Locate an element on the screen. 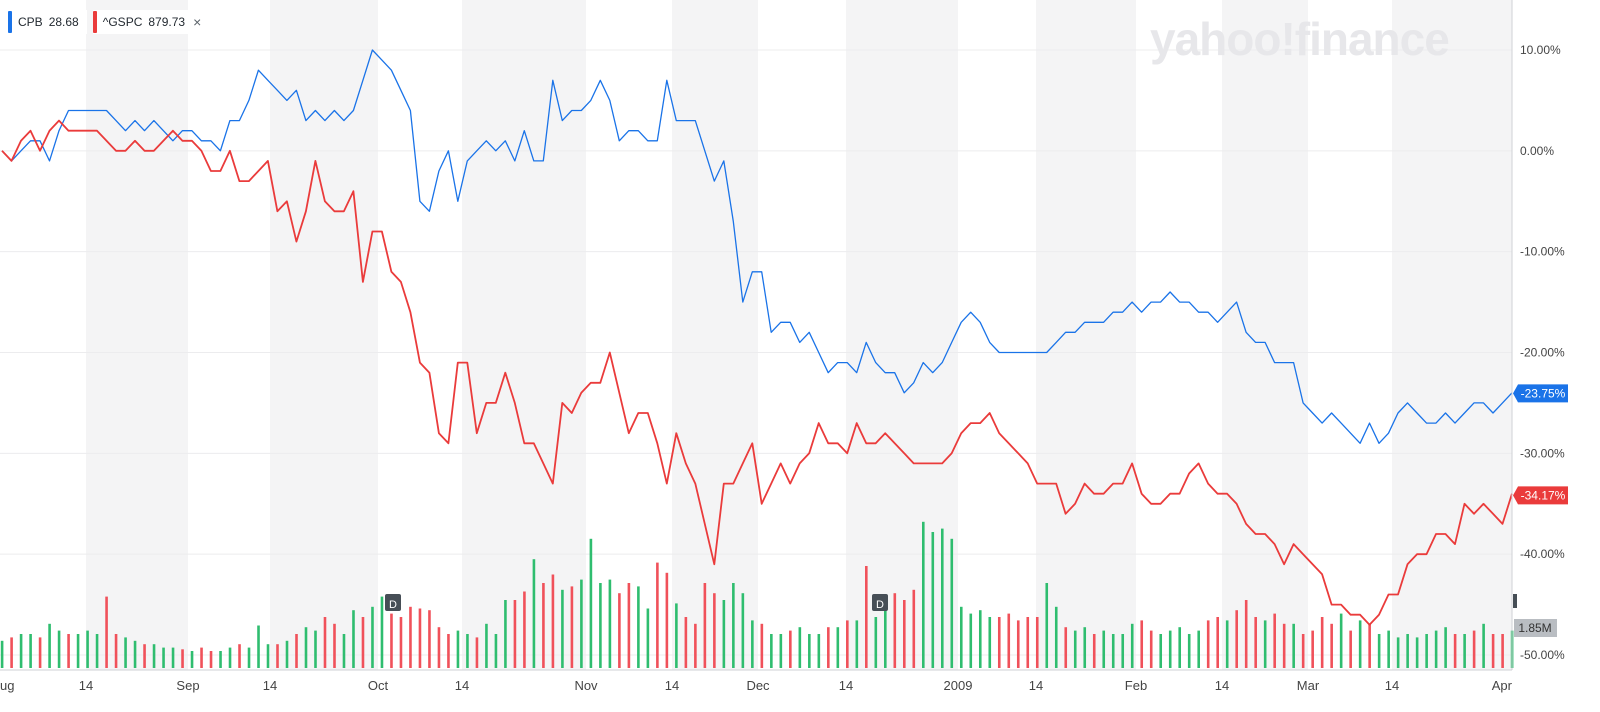 This screenshot has width=1600, height=712. remove-comparison-icon: × is located at coordinates (197, 22).